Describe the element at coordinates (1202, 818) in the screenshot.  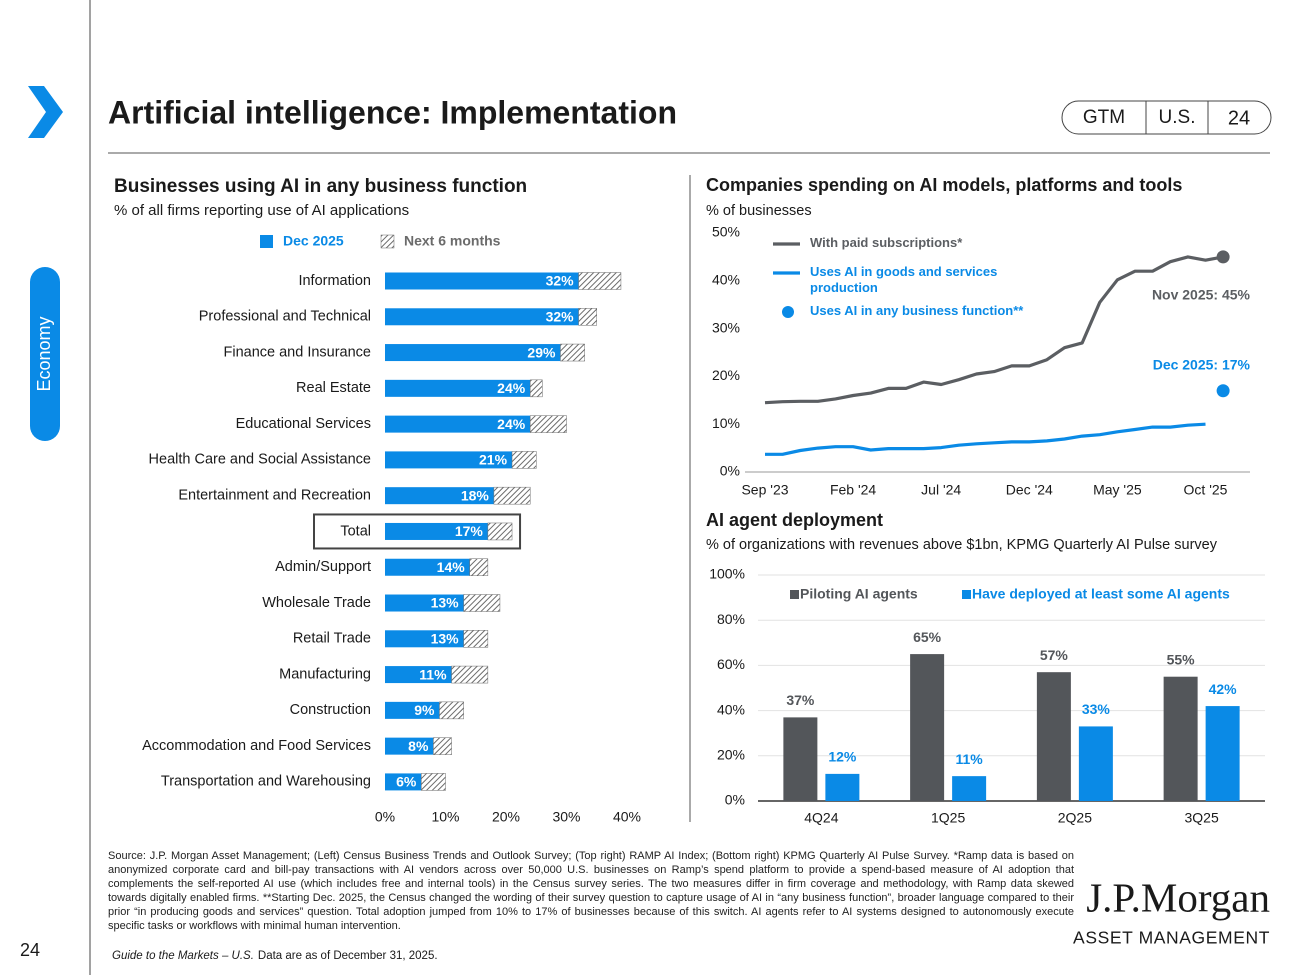
I see `x-tick-label: 3Q25` at that location.